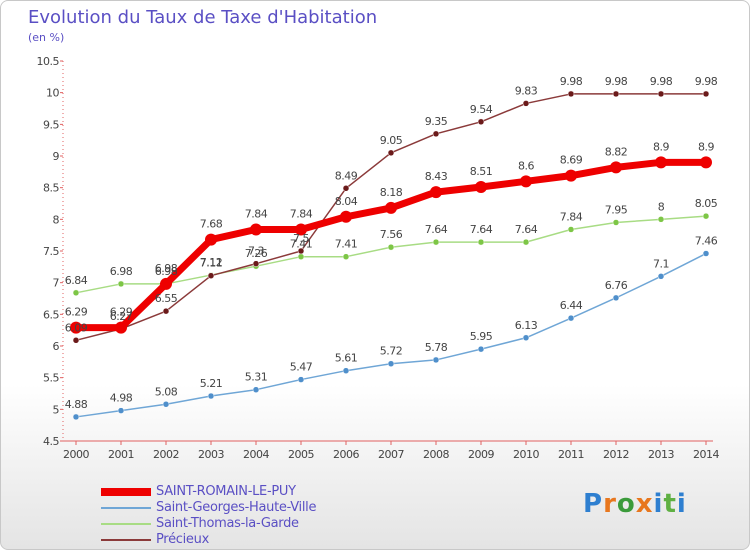 The width and height of the screenshot is (750, 550). Describe the element at coordinates (526, 454) in the screenshot. I see `x-tick-label: 2010` at that location.